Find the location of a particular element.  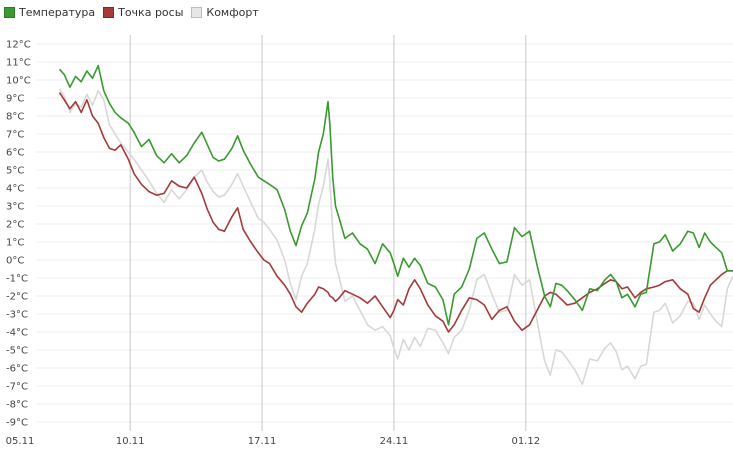

y-tick-label: 10°C is located at coordinates (18, 81).